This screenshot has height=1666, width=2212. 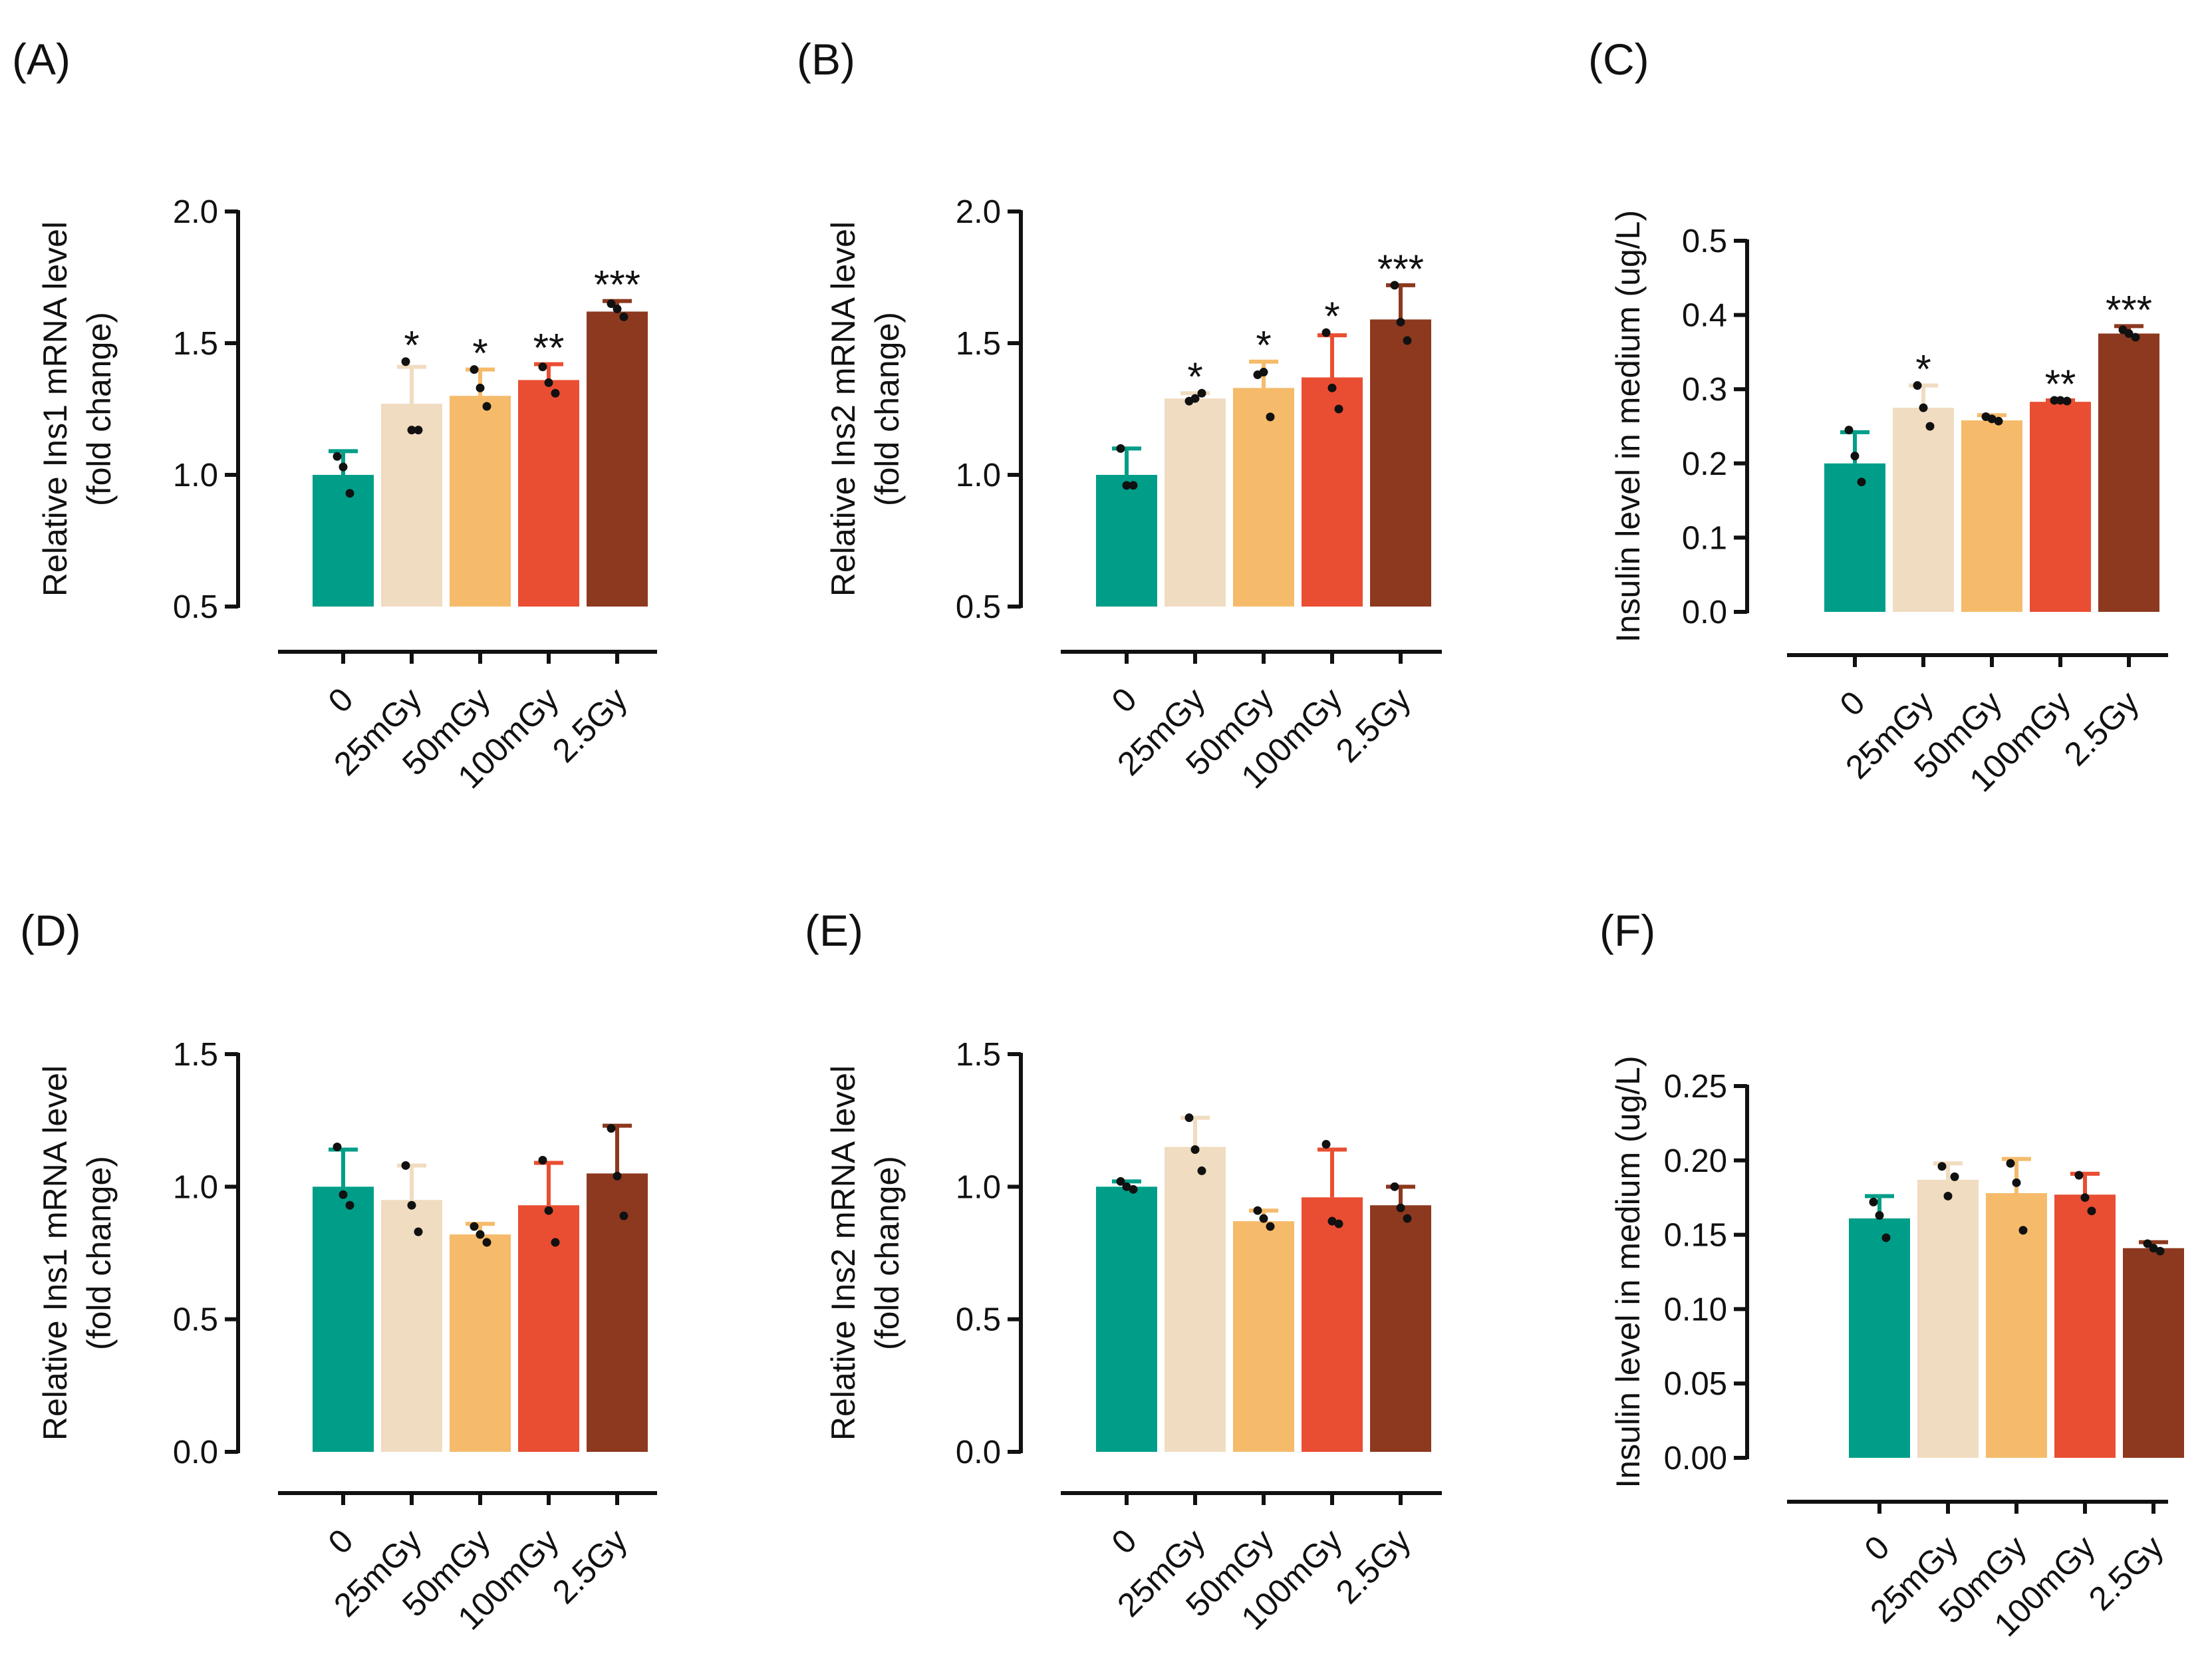 What do you see at coordinates (1619, 60) in the screenshot?
I see `panel-label: (C)` at bounding box center [1619, 60].